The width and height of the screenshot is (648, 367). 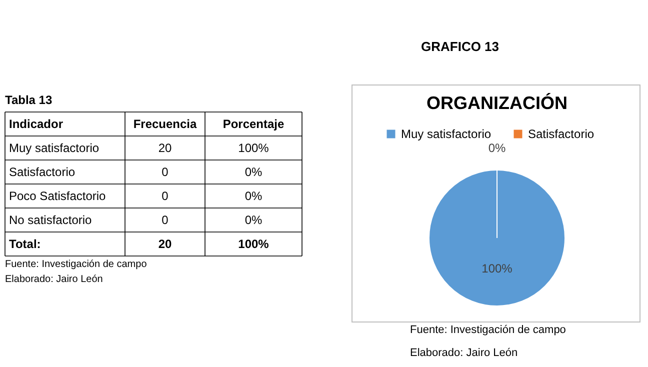 What do you see at coordinates (561, 134) in the screenshot?
I see `legend-label: Satisfactorio` at bounding box center [561, 134].